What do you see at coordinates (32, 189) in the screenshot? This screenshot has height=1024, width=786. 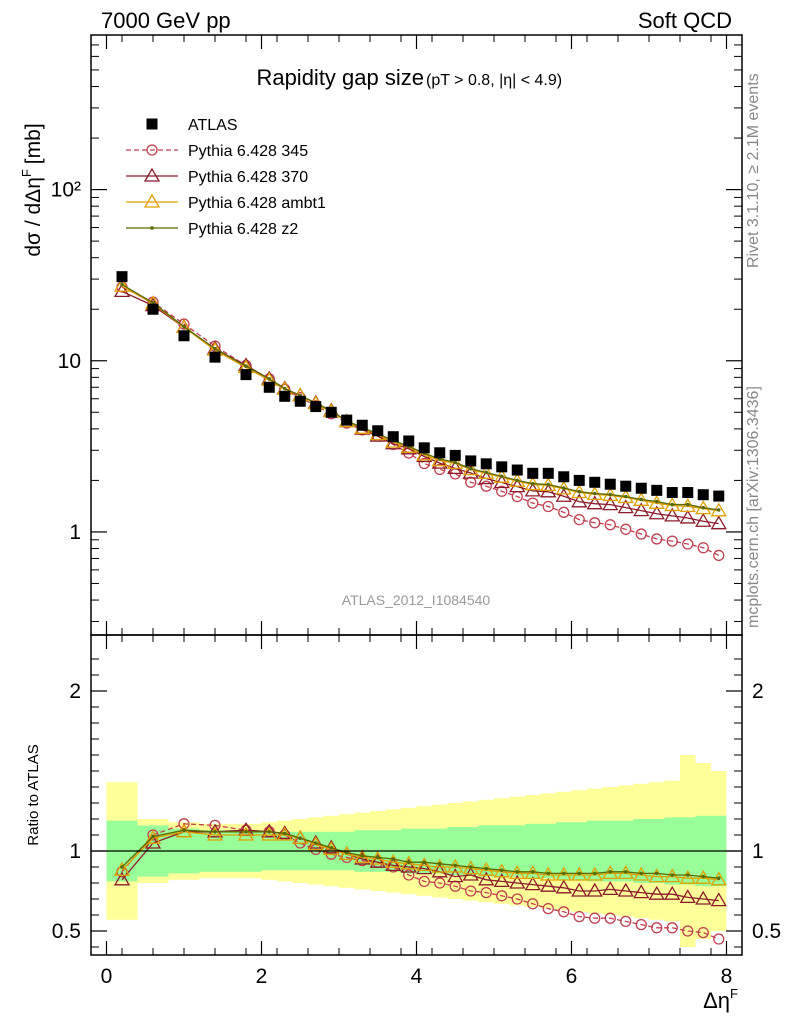 I see `y-axis-label: dσ / dΔηF [mb]` at bounding box center [32, 189].